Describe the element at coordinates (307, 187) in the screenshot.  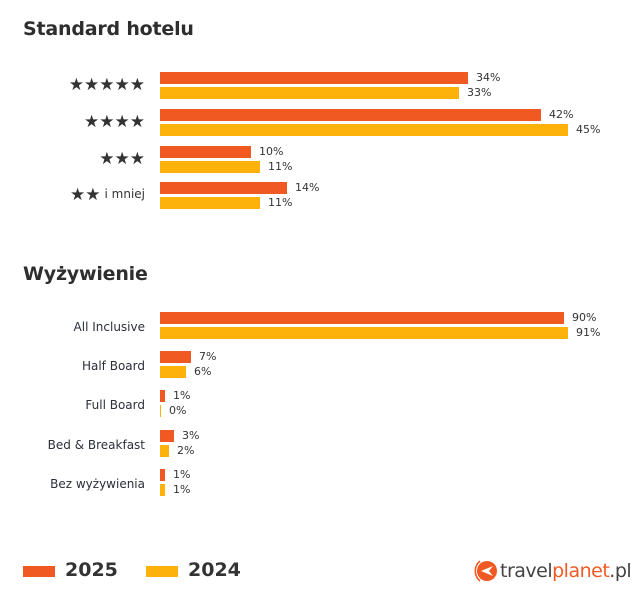
I see `value-label-2025: 14%` at that location.